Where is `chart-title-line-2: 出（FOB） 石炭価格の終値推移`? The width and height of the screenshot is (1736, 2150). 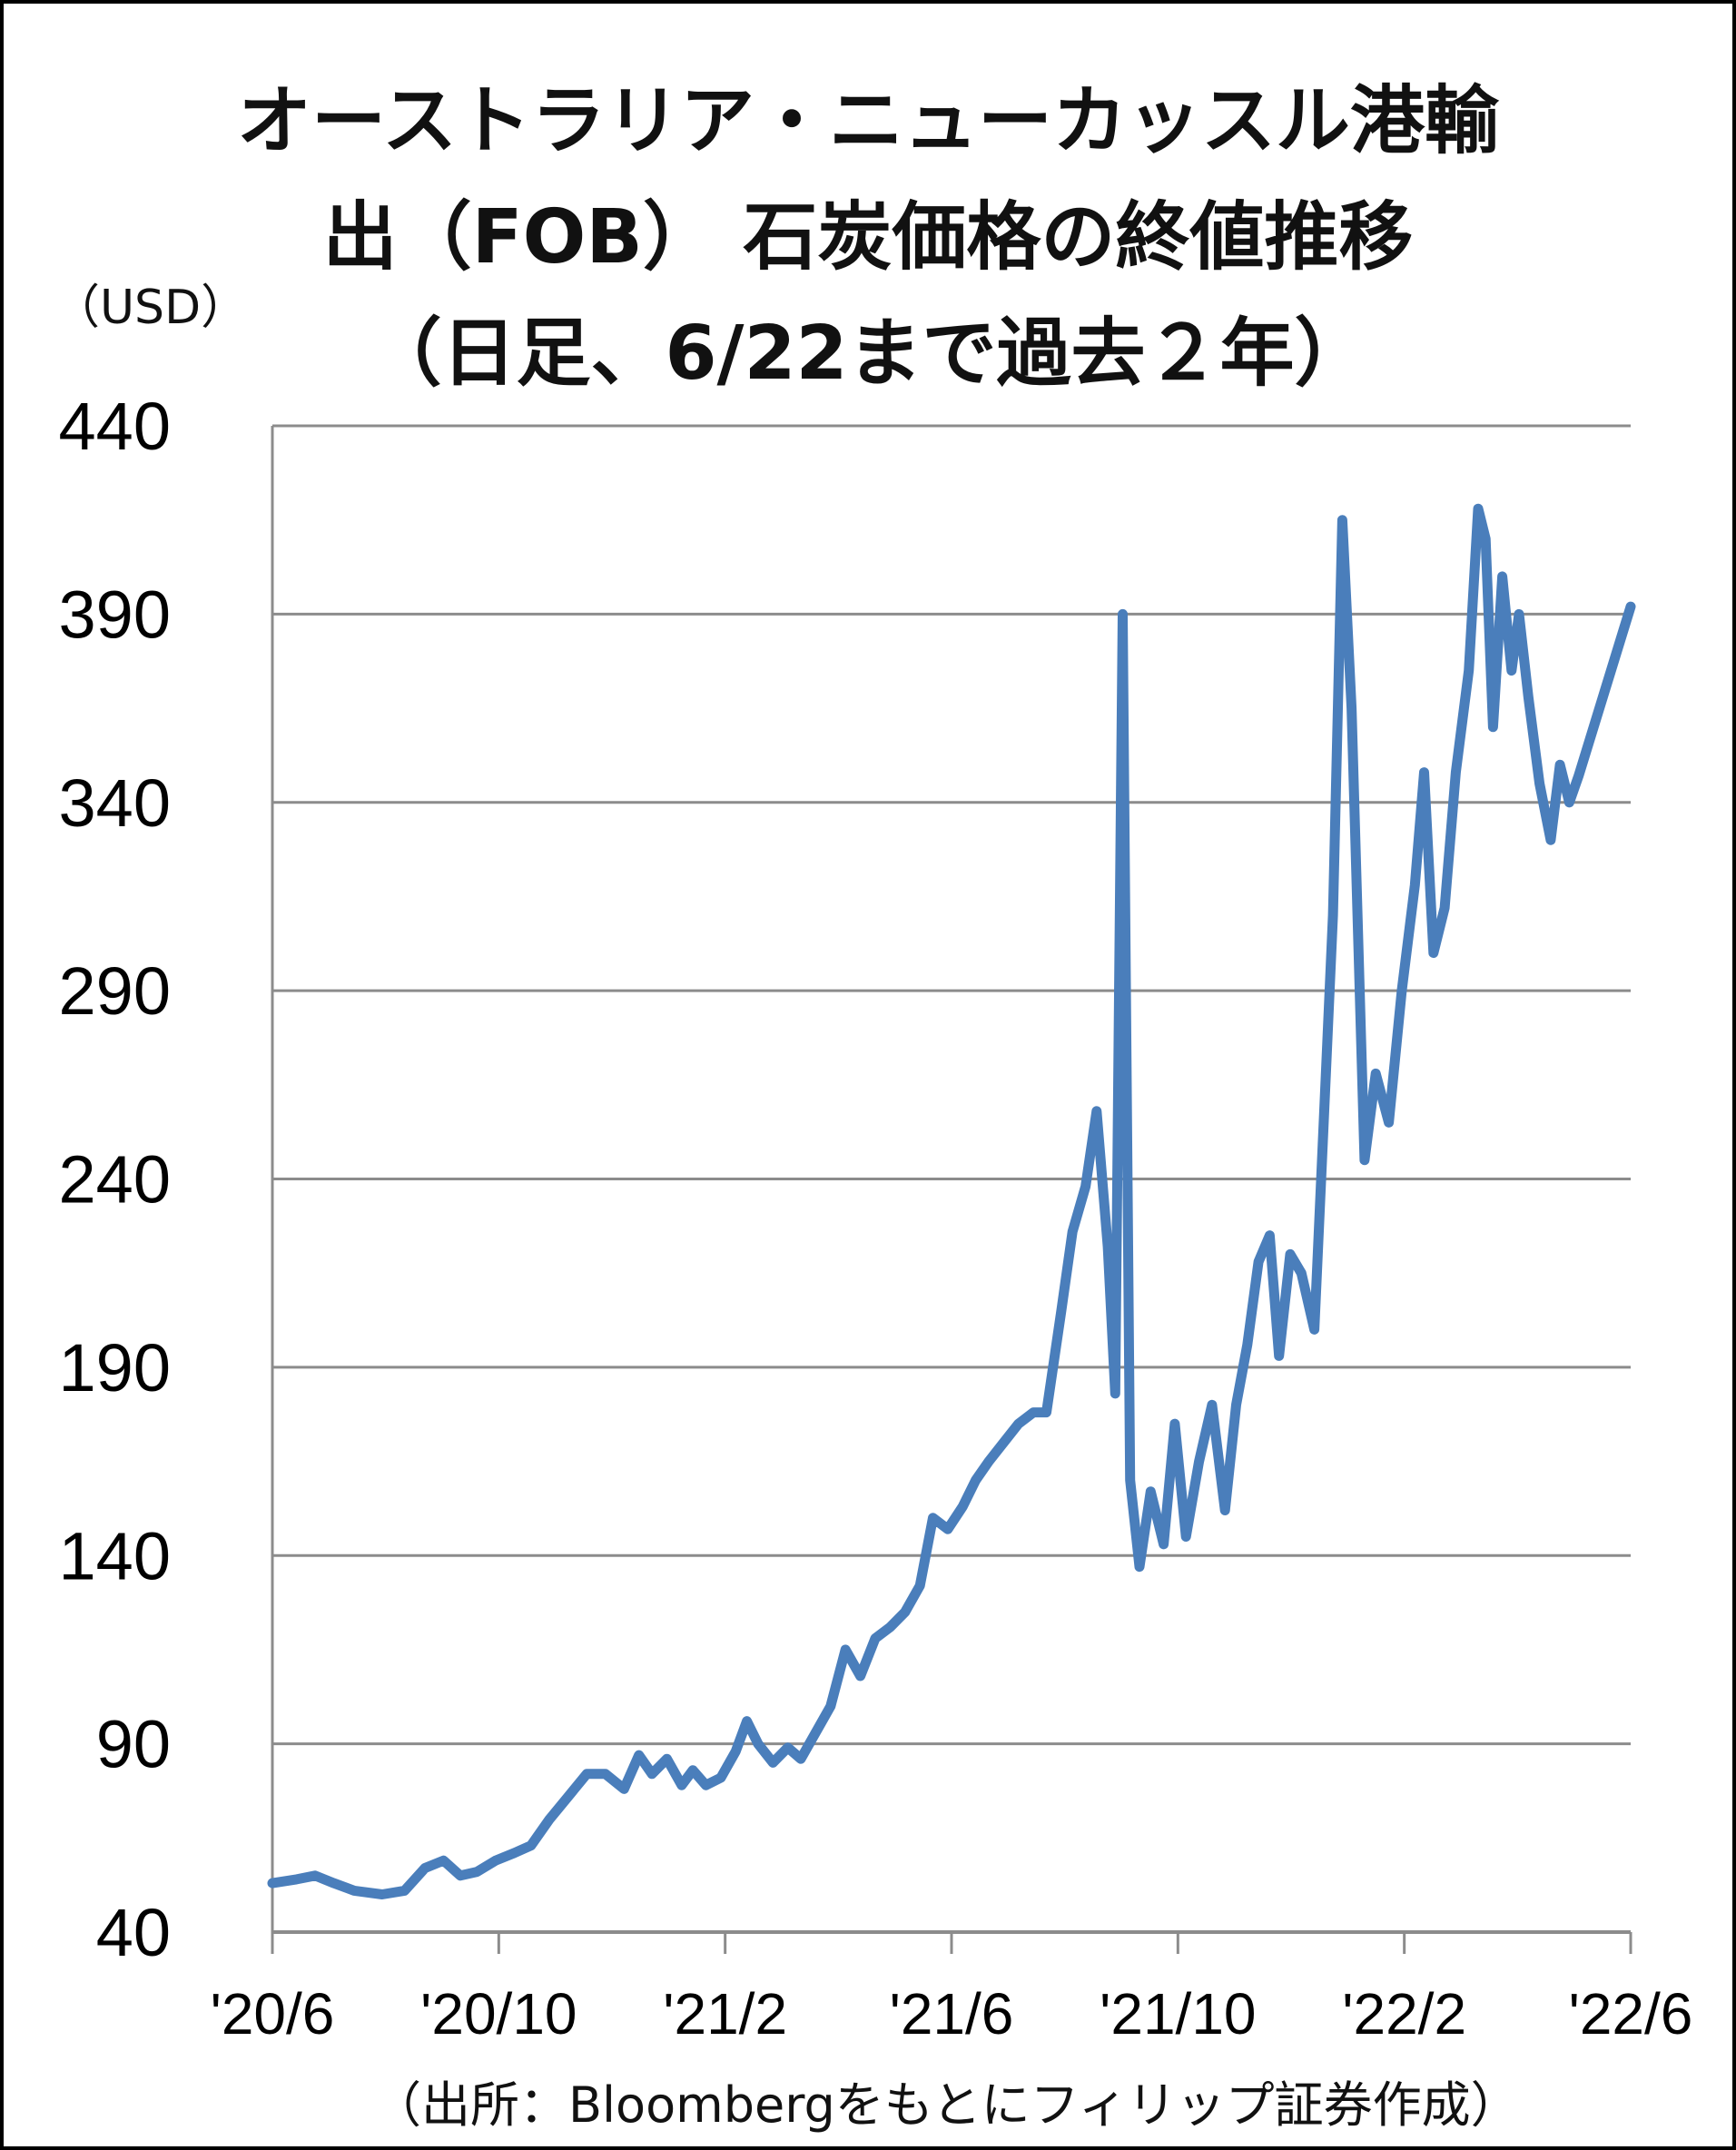 chart-title-line-2: 出（FOB） 石炭価格の終値推移 is located at coordinates (868, 237).